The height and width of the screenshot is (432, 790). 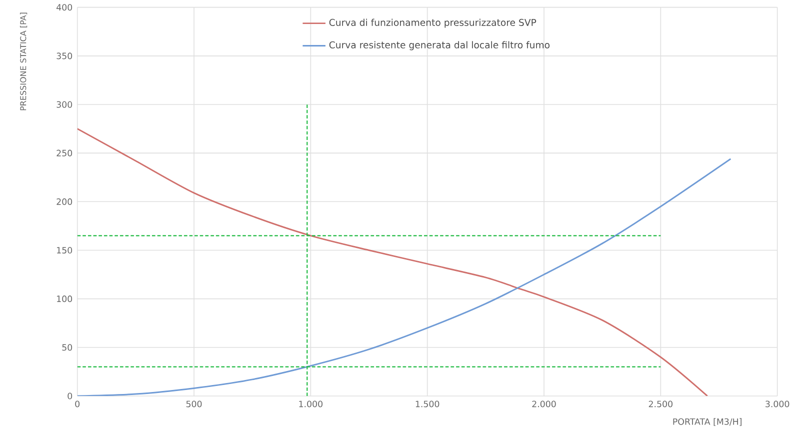 I want to click on x-tick-label: 2.000, so click(x=544, y=404).